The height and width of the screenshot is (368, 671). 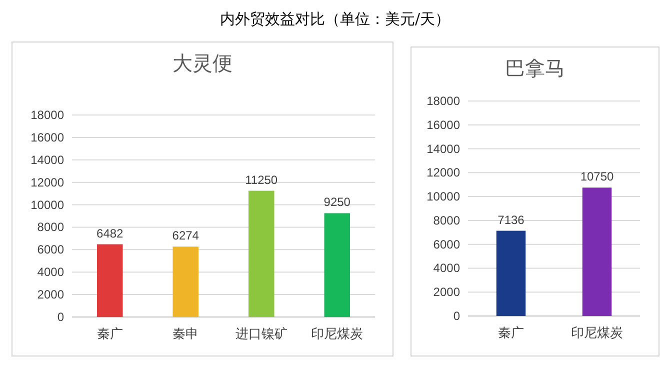 I want to click on data-label: 6482, so click(x=110, y=233).